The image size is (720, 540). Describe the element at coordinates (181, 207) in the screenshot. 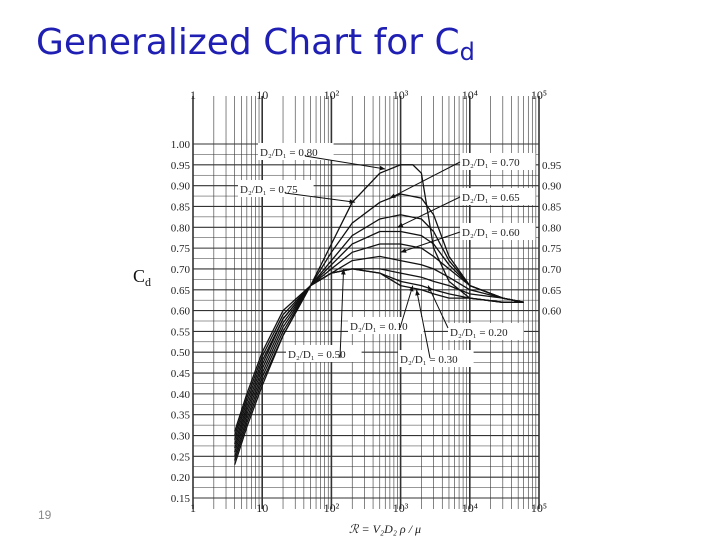

I see `y-tick-label-left: 0.85` at that location.